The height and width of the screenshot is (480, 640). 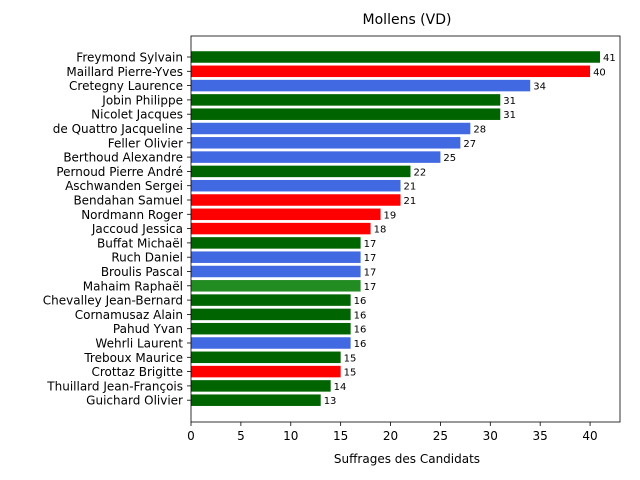 What do you see at coordinates (540, 436) in the screenshot?
I see `x-tick-label: 35` at bounding box center [540, 436].